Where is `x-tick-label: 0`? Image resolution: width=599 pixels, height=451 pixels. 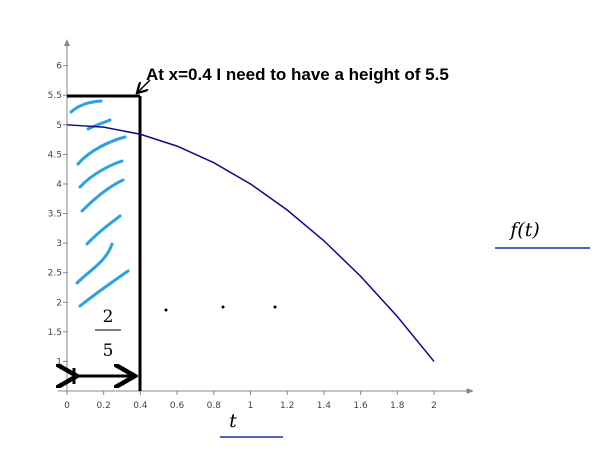 x-tick-label: 0 is located at coordinates (67, 406).